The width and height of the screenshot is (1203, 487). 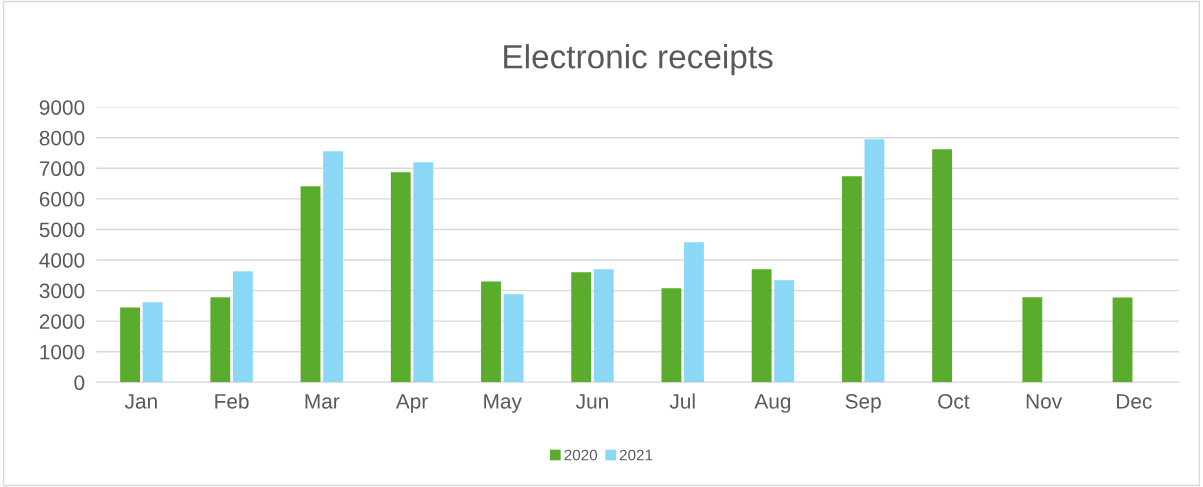 I want to click on x-tick-label: Aug, so click(x=772, y=403).